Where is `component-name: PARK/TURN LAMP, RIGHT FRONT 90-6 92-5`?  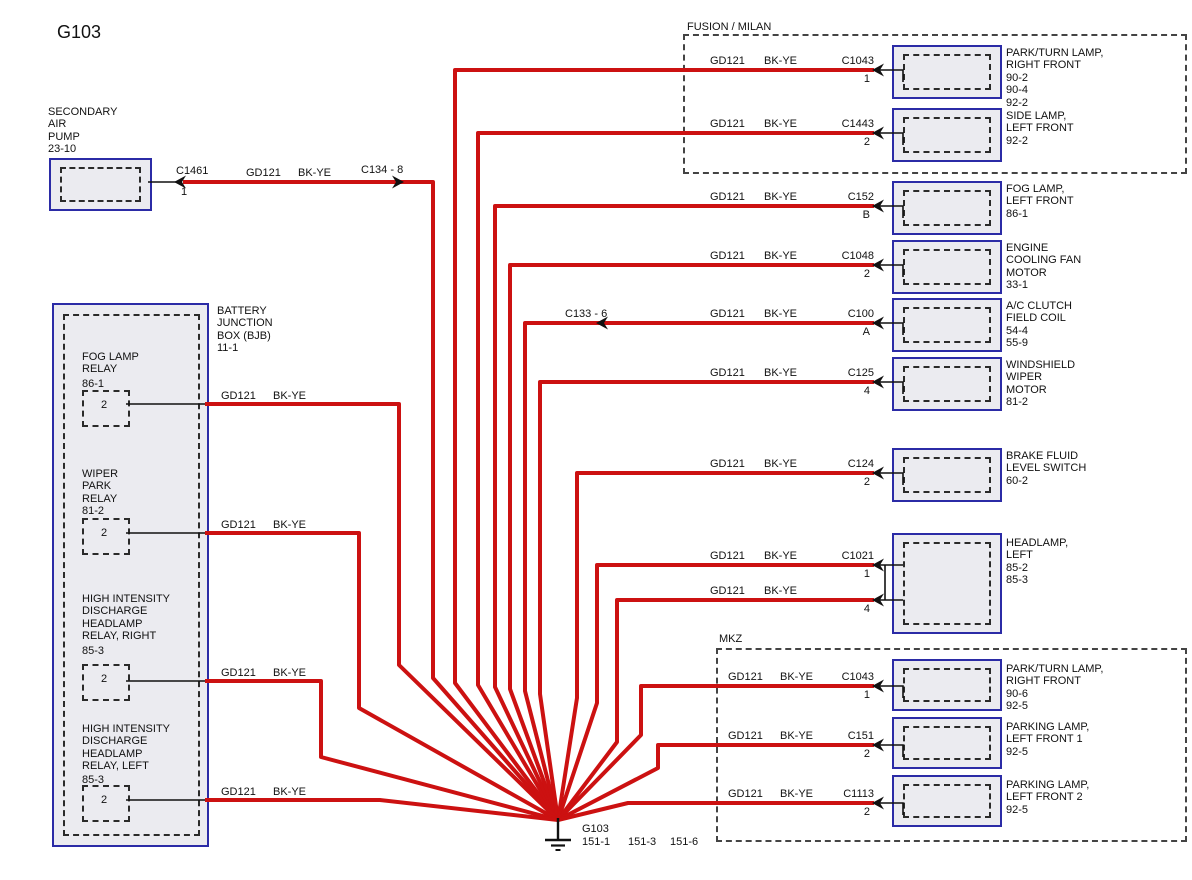
component-name: PARK/TURN LAMP, RIGHT FRONT 90-6 92-5 is located at coordinates (1055, 688).